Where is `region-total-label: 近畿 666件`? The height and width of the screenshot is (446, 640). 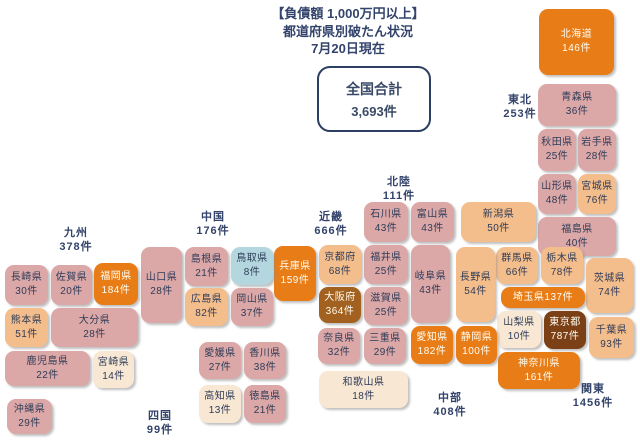 region-total-label: 近畿 666件 is located at coordinates (330, 225).